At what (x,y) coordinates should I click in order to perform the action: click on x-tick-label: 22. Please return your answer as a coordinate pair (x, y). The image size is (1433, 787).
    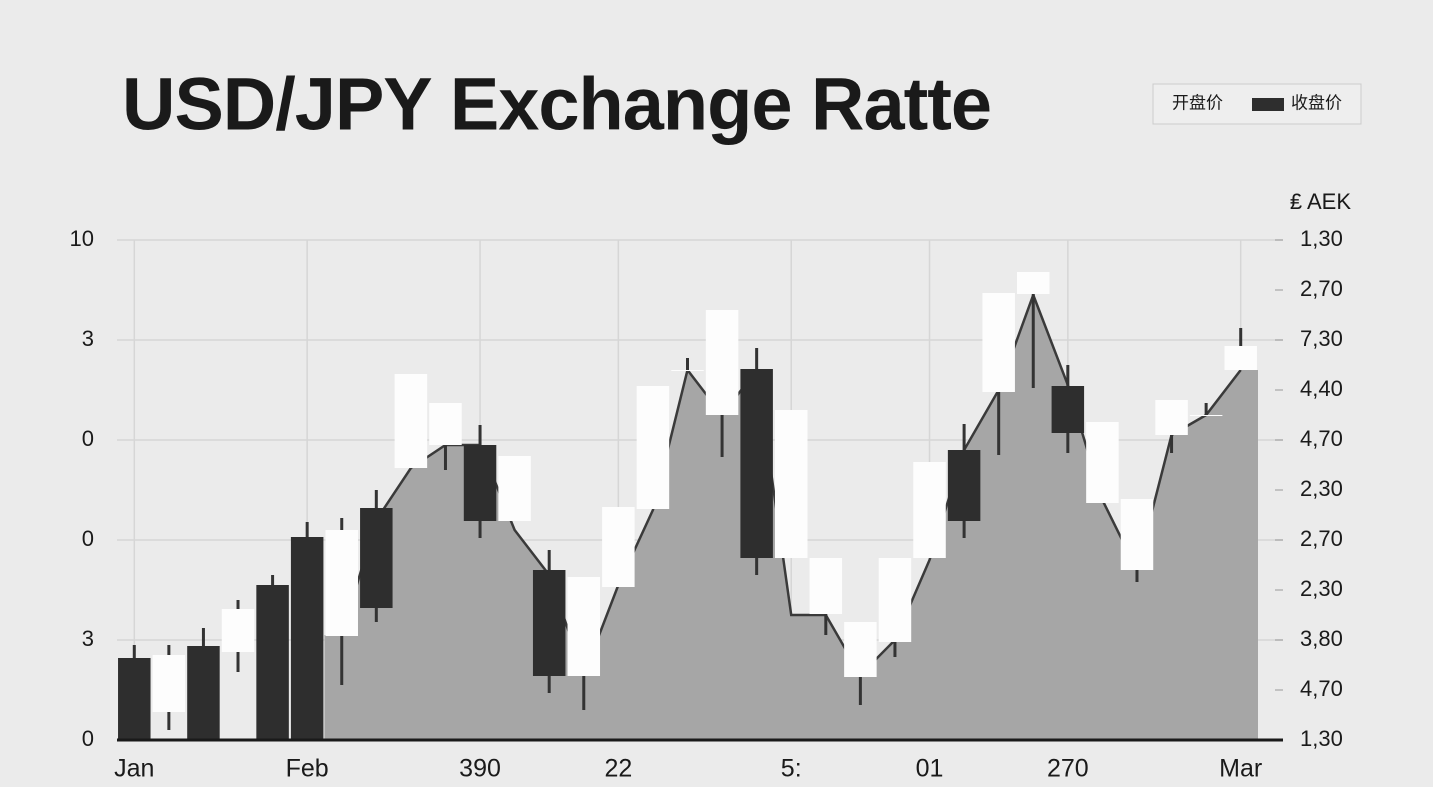
    Looking at the image, I should click on (618, 769).